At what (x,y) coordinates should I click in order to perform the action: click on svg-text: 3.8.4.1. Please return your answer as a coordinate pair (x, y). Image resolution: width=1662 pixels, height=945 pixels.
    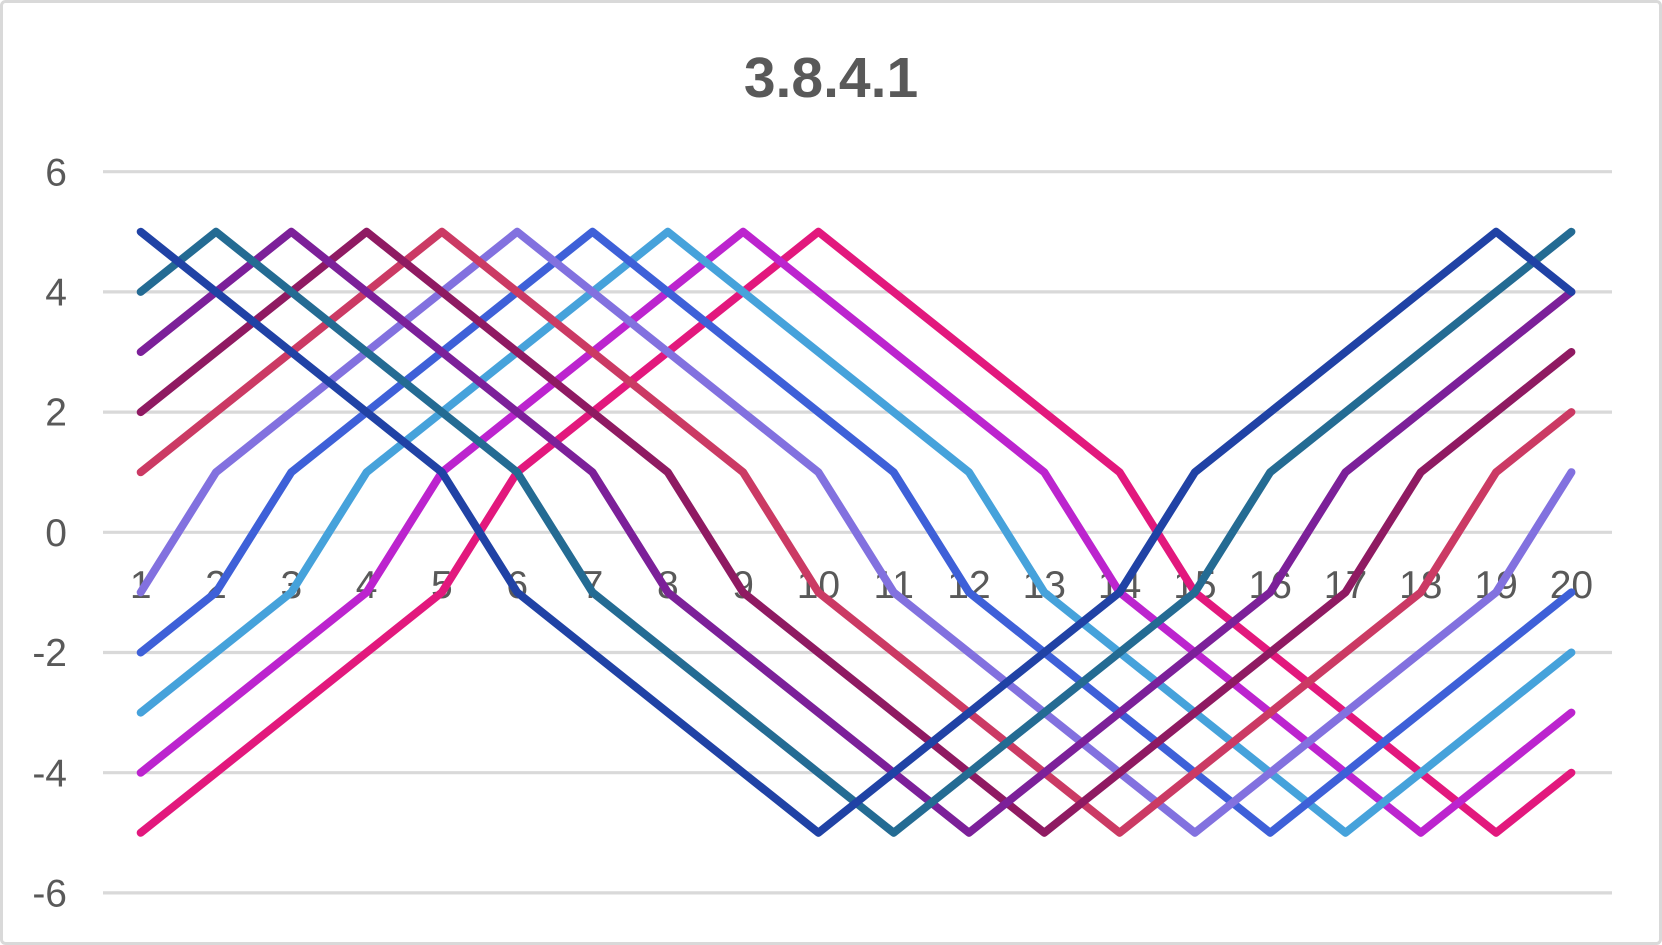
    Looking at the image, I should click on (831, 78).